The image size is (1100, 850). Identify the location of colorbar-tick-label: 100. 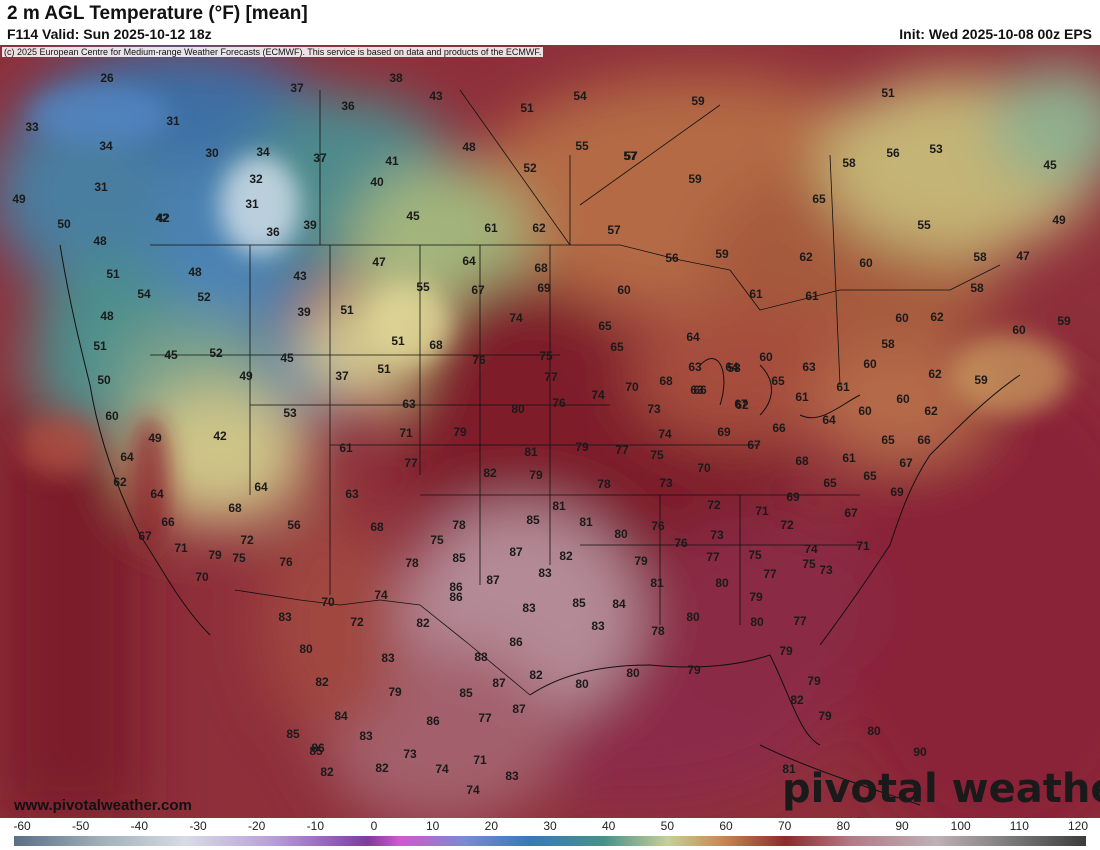
(960, 826).